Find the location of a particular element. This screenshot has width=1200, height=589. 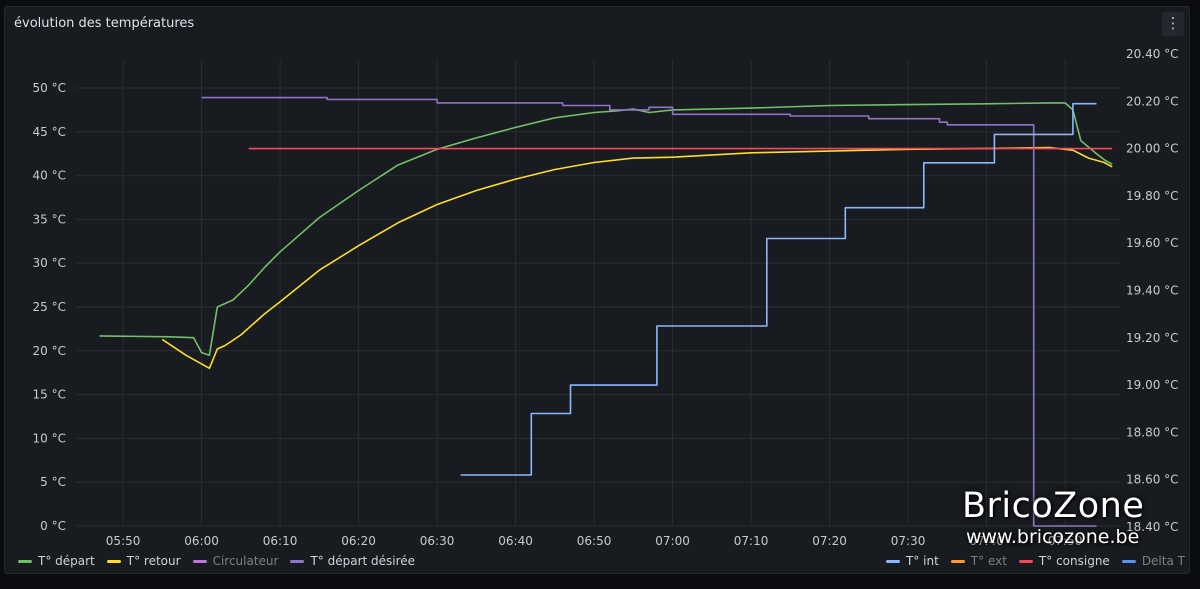

legend-item: T° consigne is located at coordinates (1064, 561).